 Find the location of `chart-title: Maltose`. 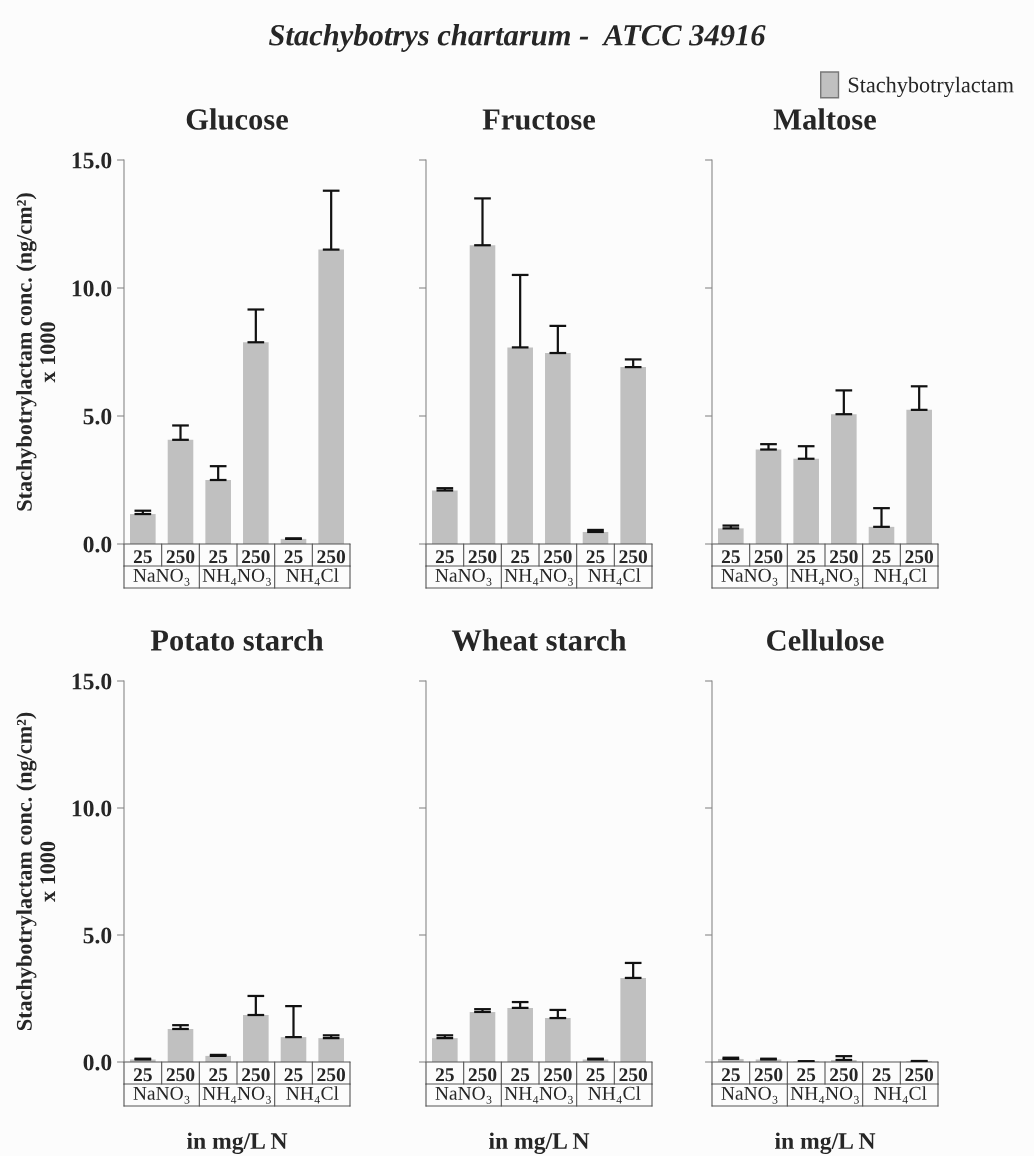

chart-title: Maltose is located at coordinates (824, 119).